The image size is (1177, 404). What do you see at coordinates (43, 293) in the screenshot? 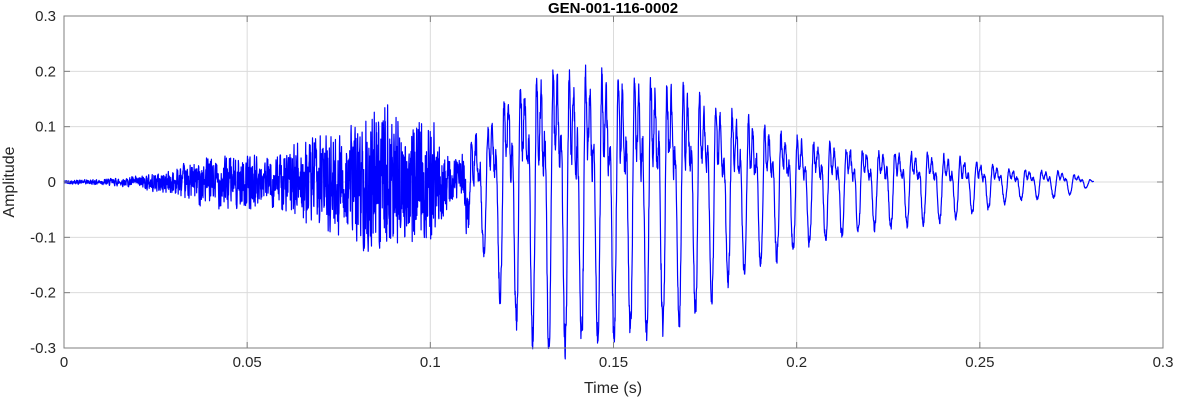
I see `y-tick-label: -0.2` at bounding box center [43, 293].